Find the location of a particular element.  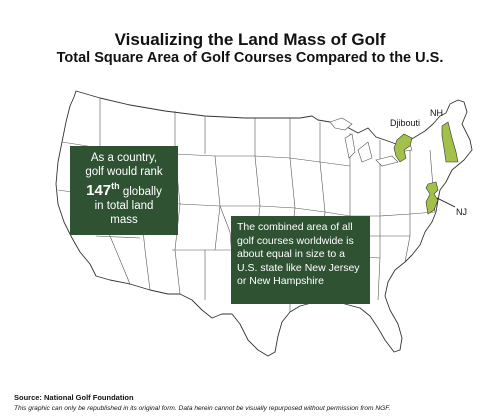

rank-suffix: th is located at coordinates (115, 186).